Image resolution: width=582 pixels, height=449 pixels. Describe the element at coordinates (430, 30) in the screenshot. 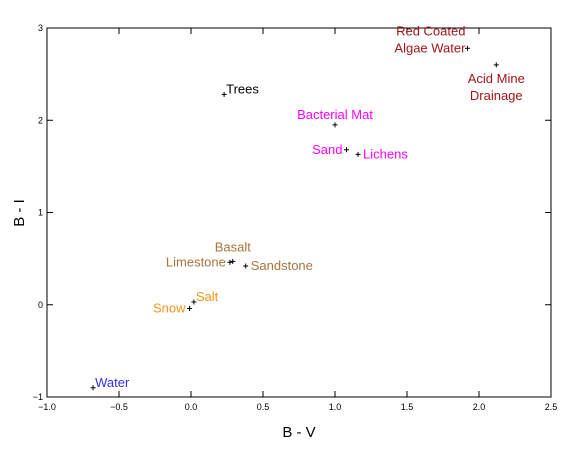

I see `point-label-line: Red Coated` at that location.